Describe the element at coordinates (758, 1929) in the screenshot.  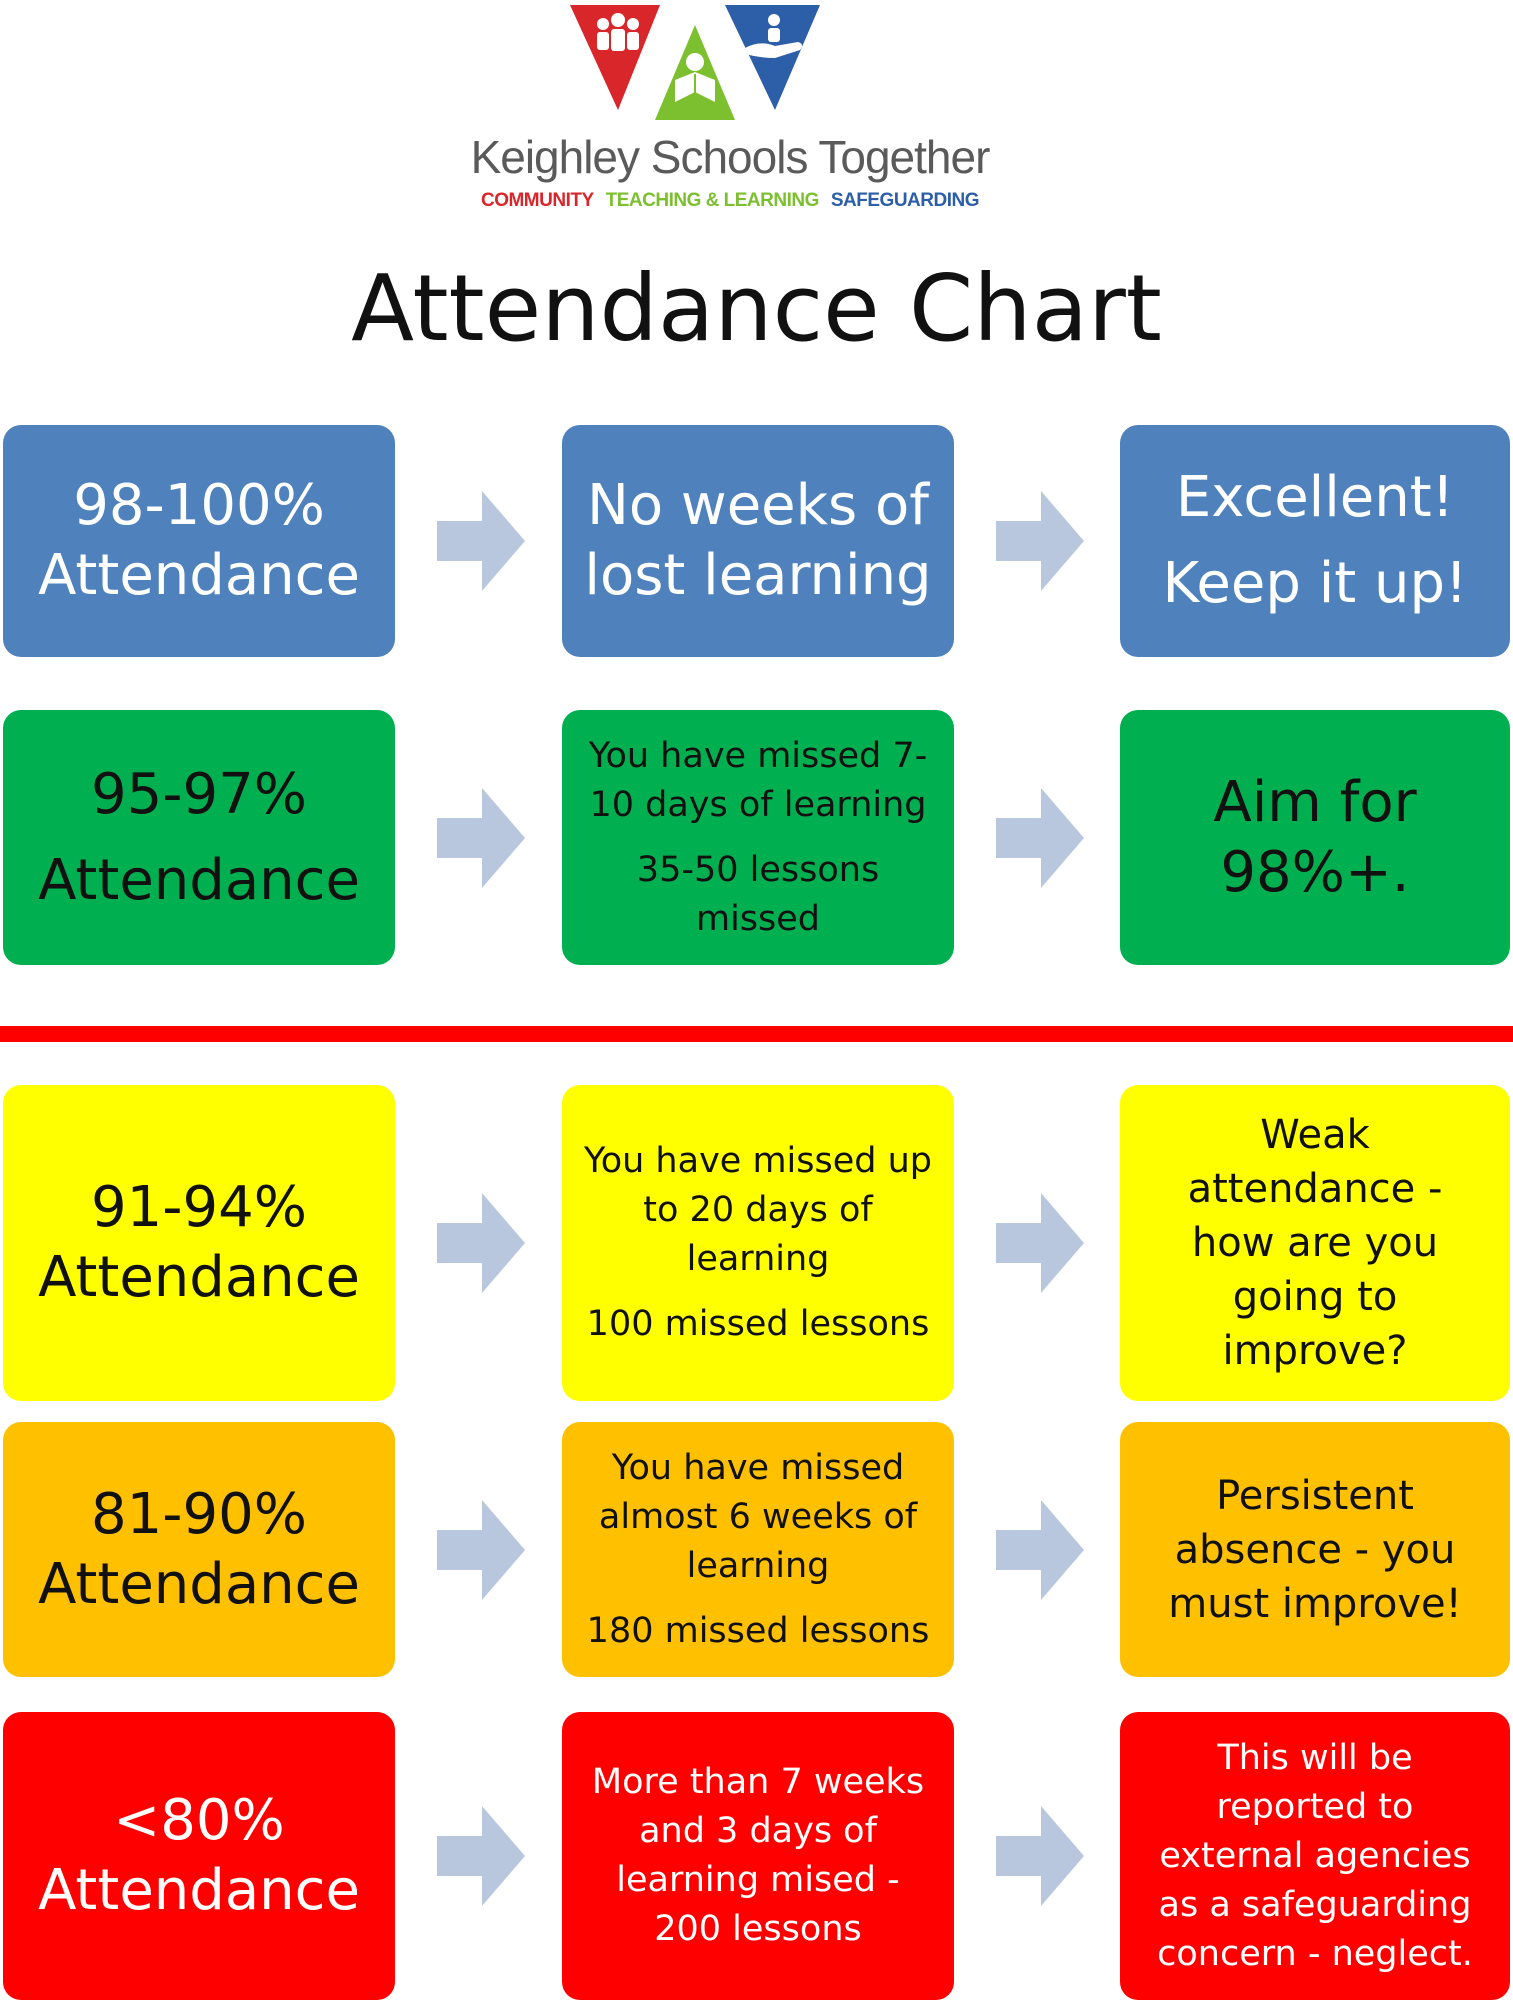
I see `box-text-line: 200 lessons` at that location.